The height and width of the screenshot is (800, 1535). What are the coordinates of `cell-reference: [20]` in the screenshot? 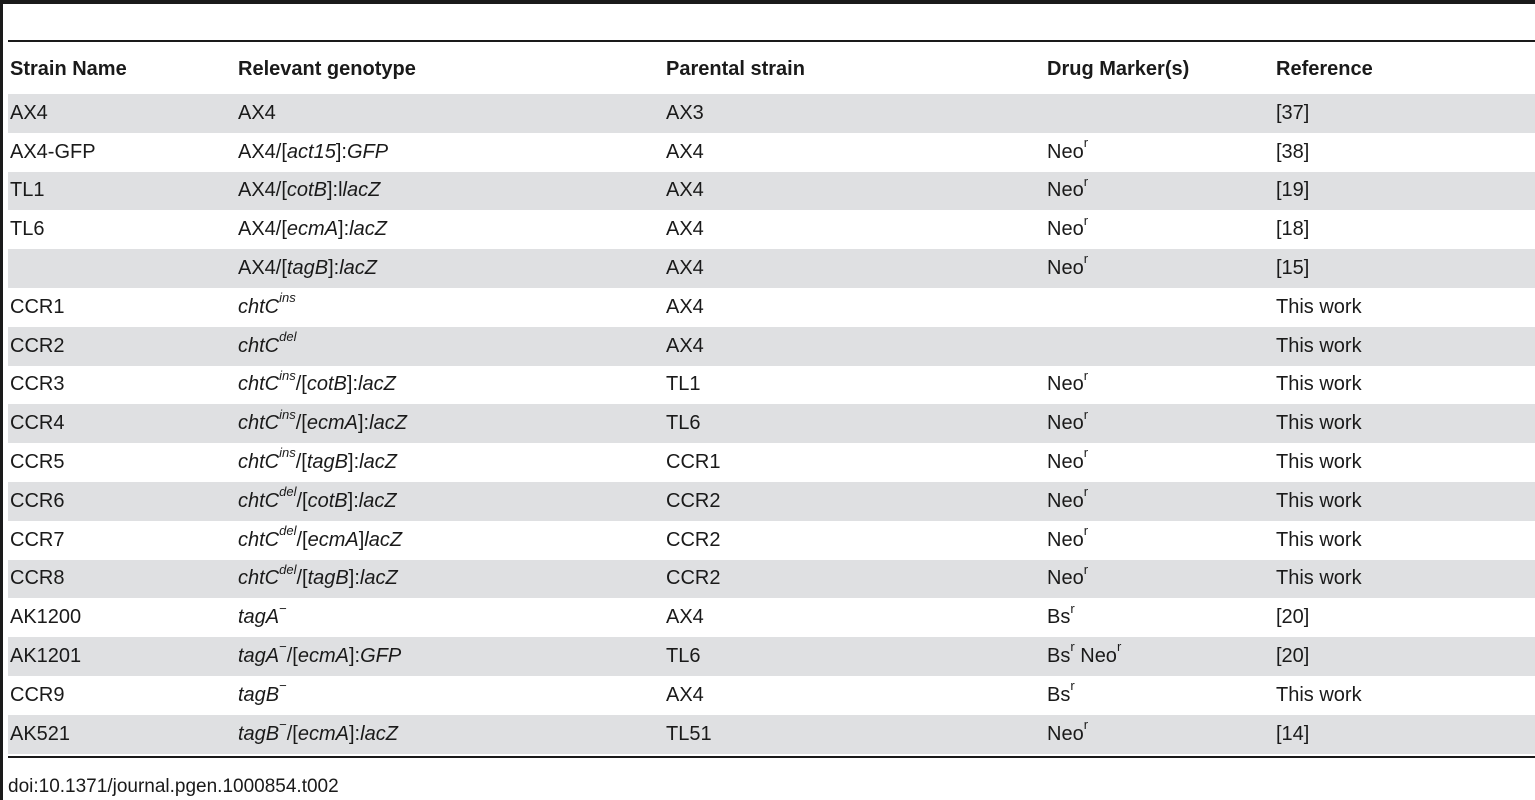 It's located at (1293, 617).